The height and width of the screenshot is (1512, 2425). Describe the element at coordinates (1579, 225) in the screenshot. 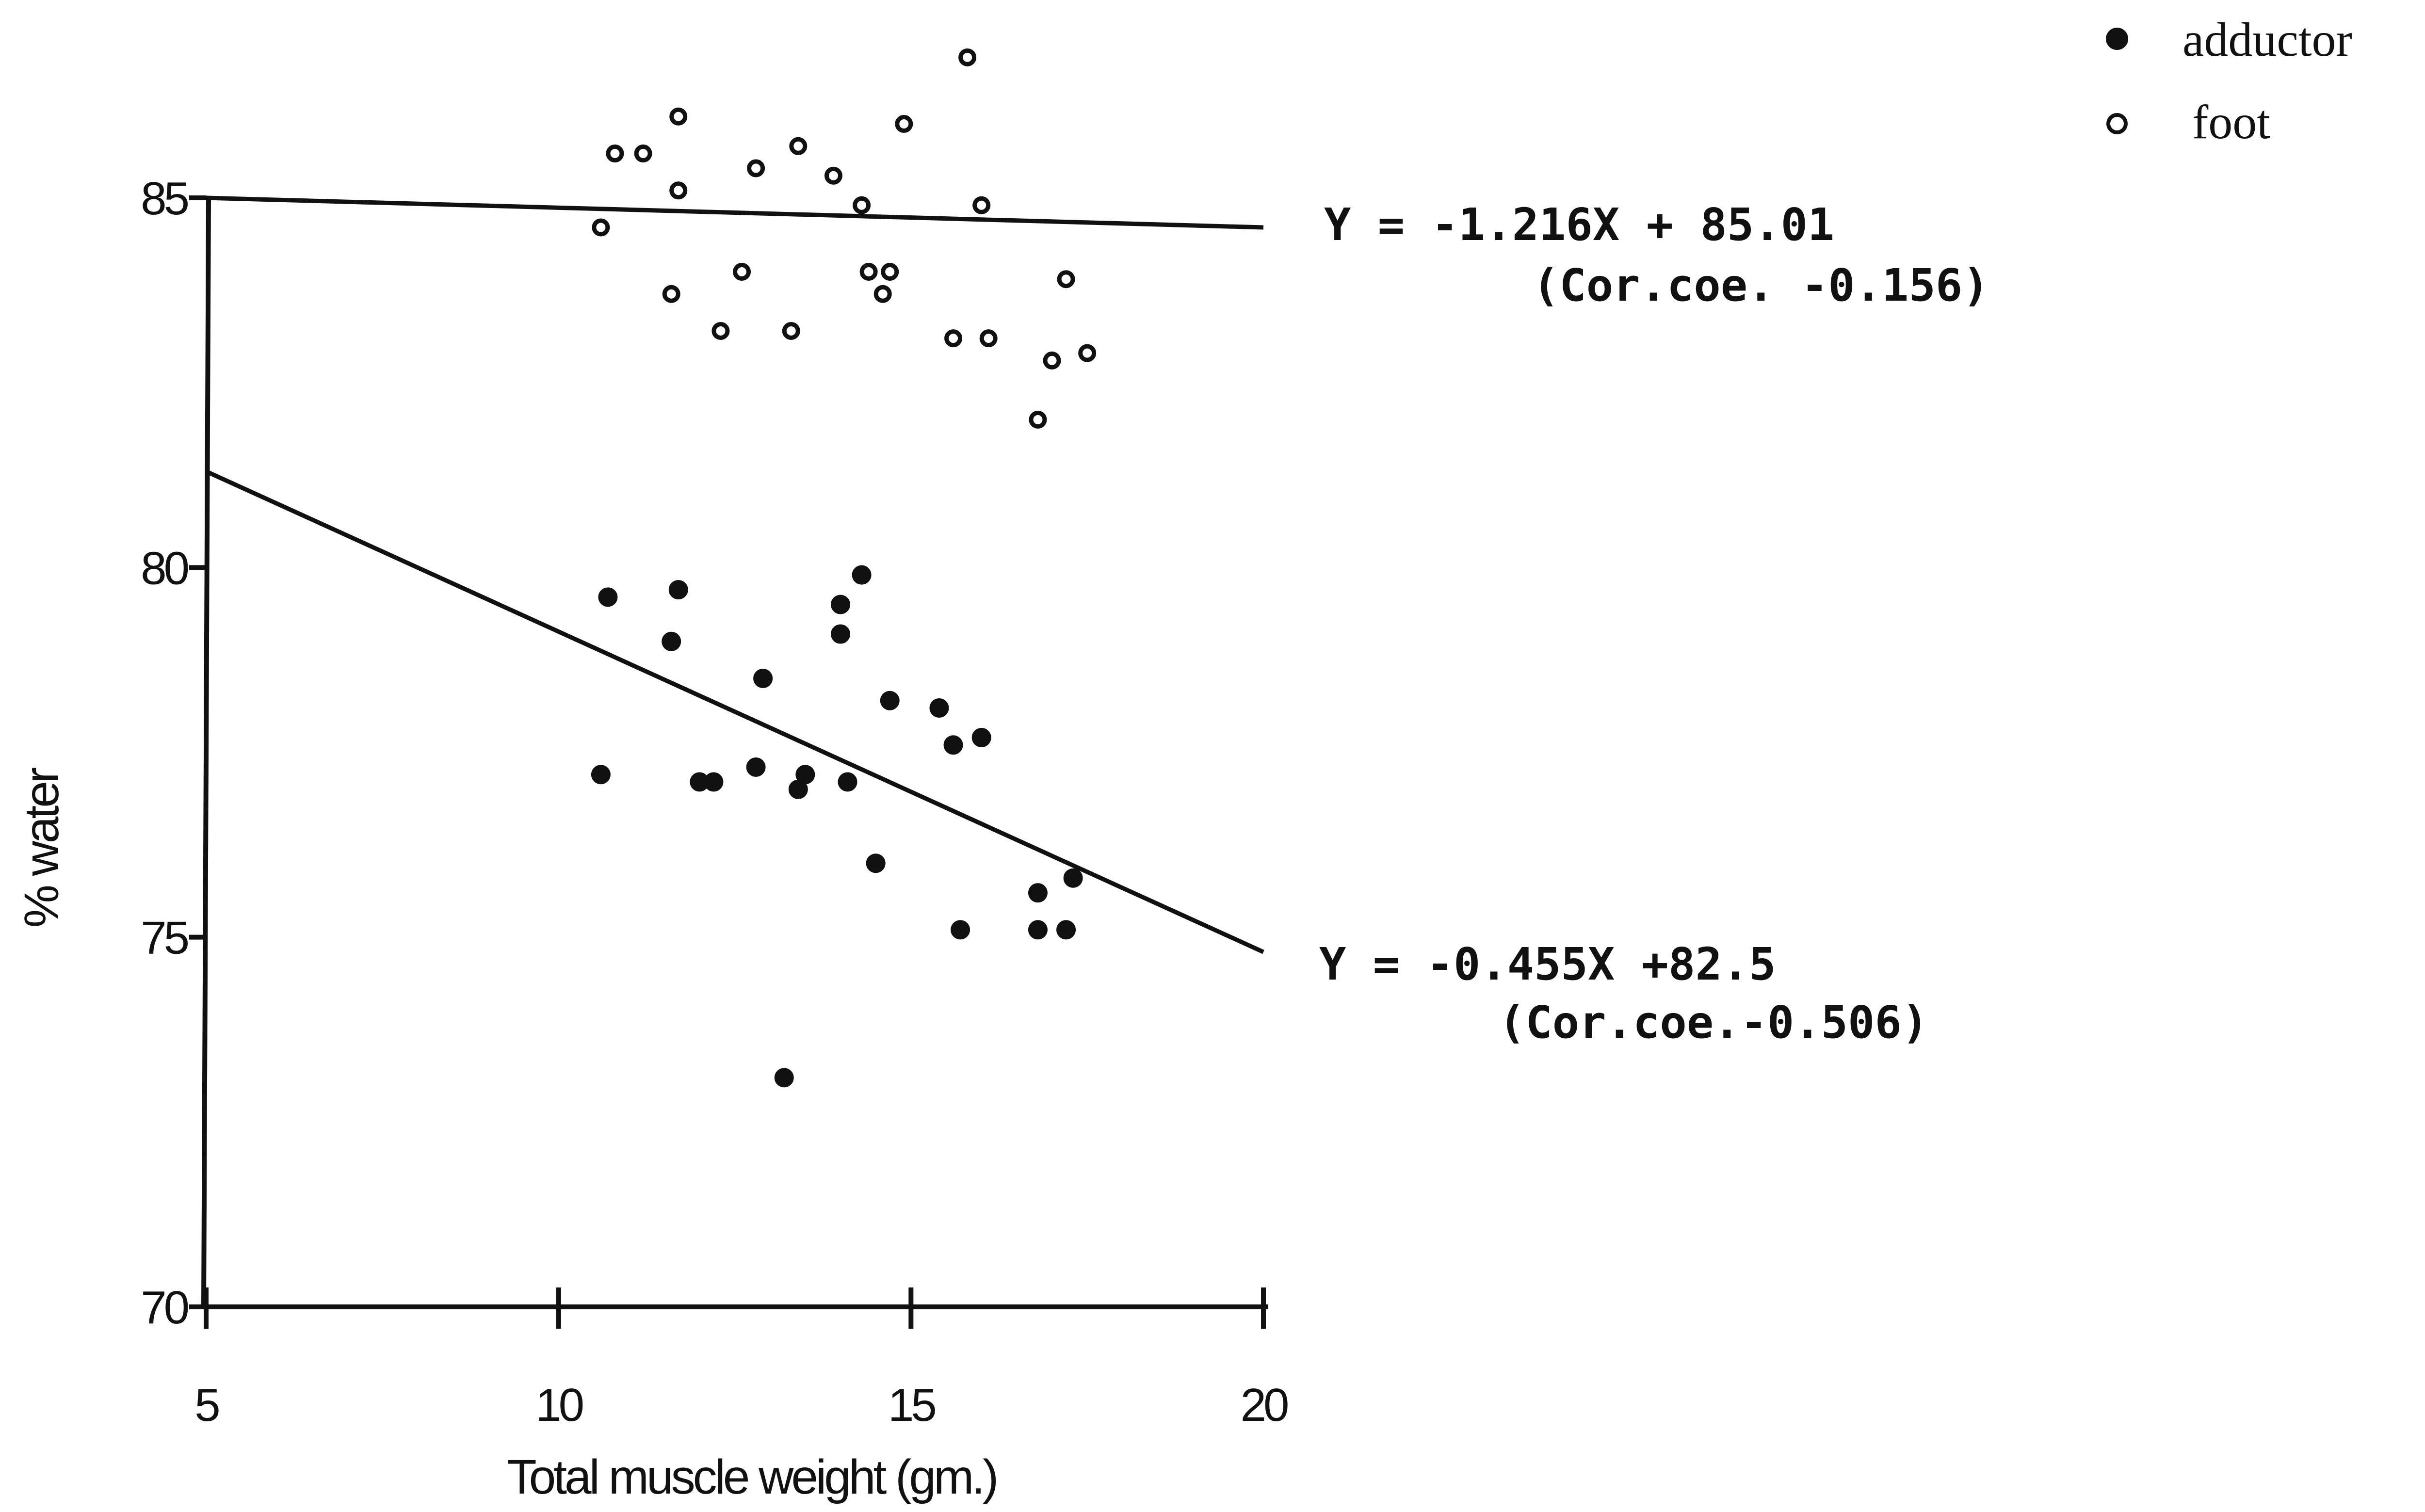

I see `foot-equation: Y = -1.216X + 85.01` at that location.